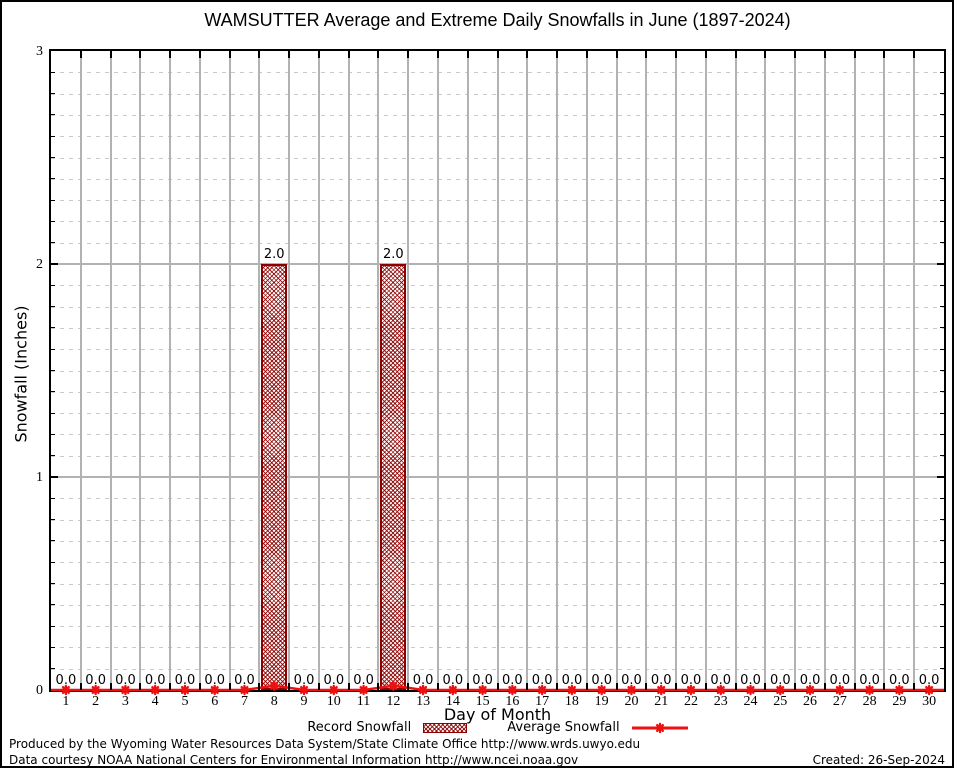 The height and width of the screenshot is (768, 954). What do you see at coordinates (690, 701) in the screenshot?
I see `x-tick-label-22: 22` at bounding box center [690, 701].